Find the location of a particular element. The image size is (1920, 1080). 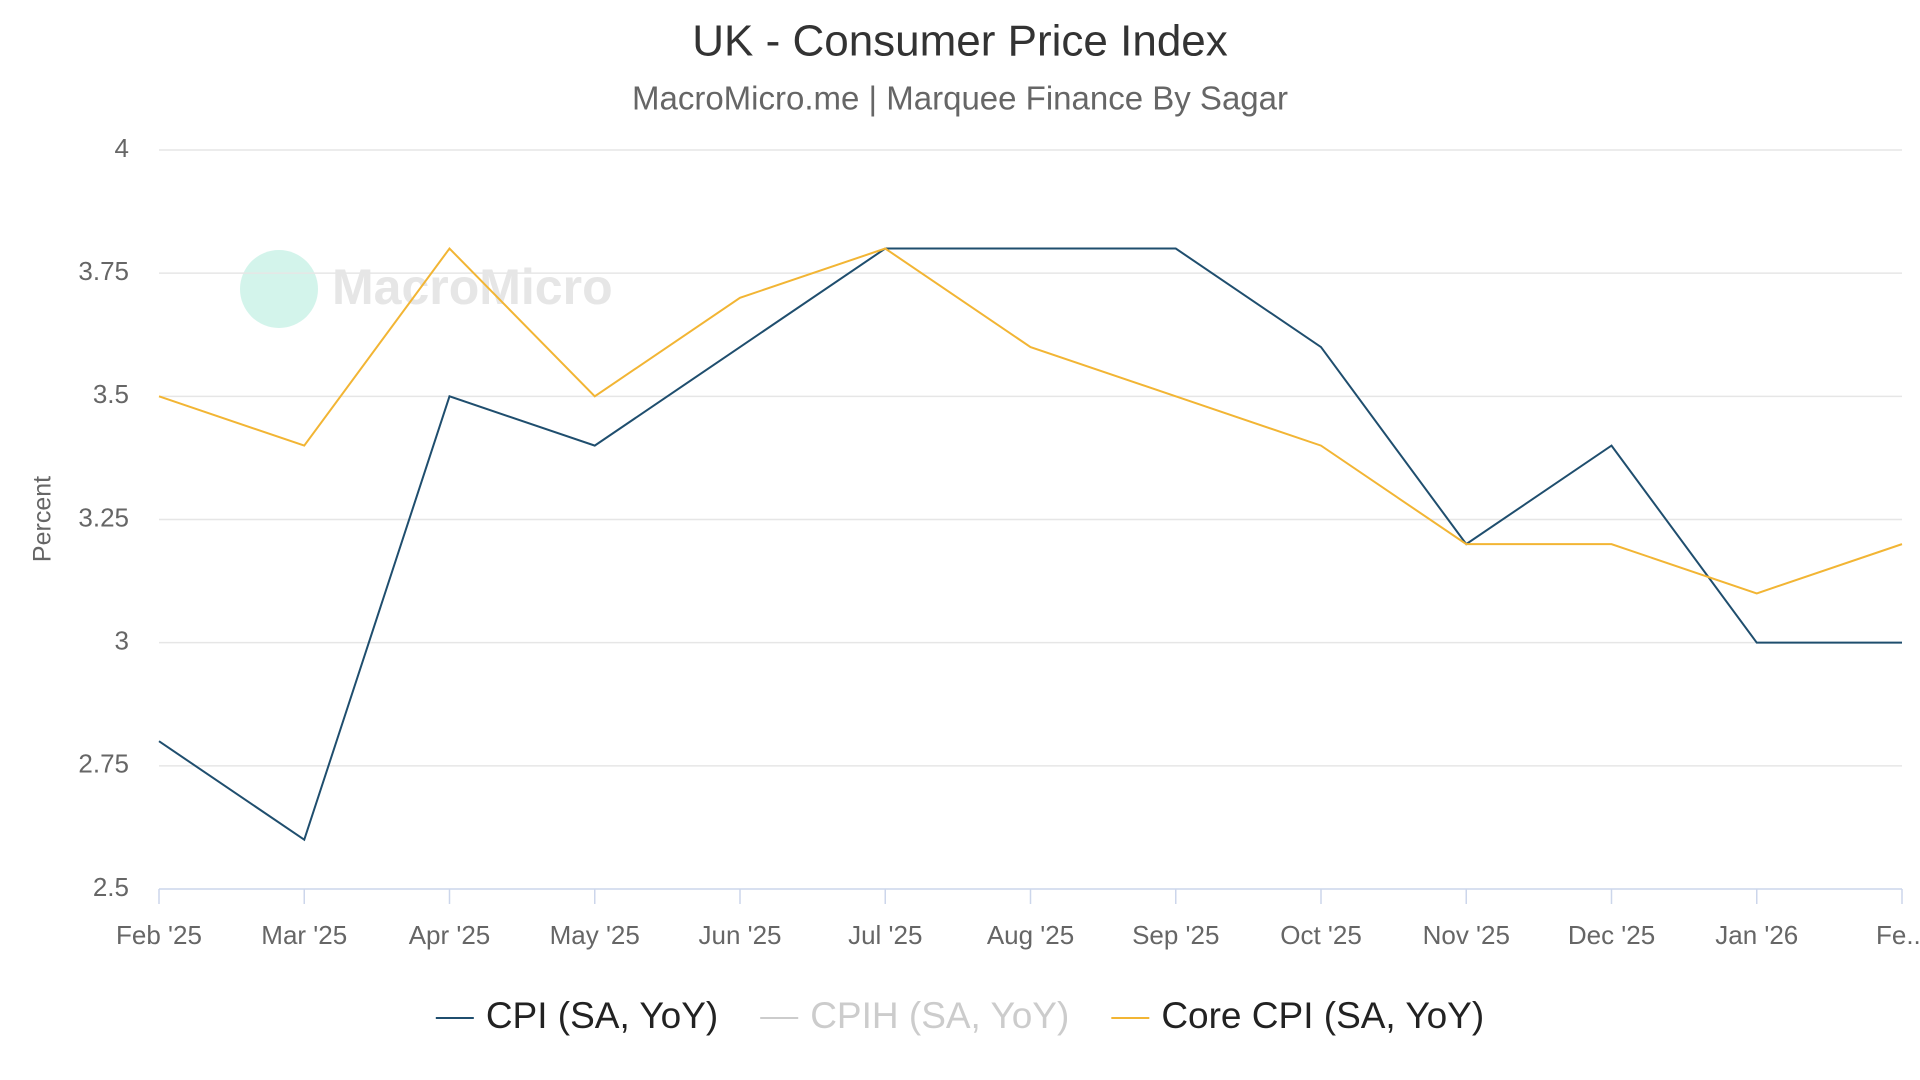

legend-label: CPI (SA, YoY) is located at coordinates (602, 1015).